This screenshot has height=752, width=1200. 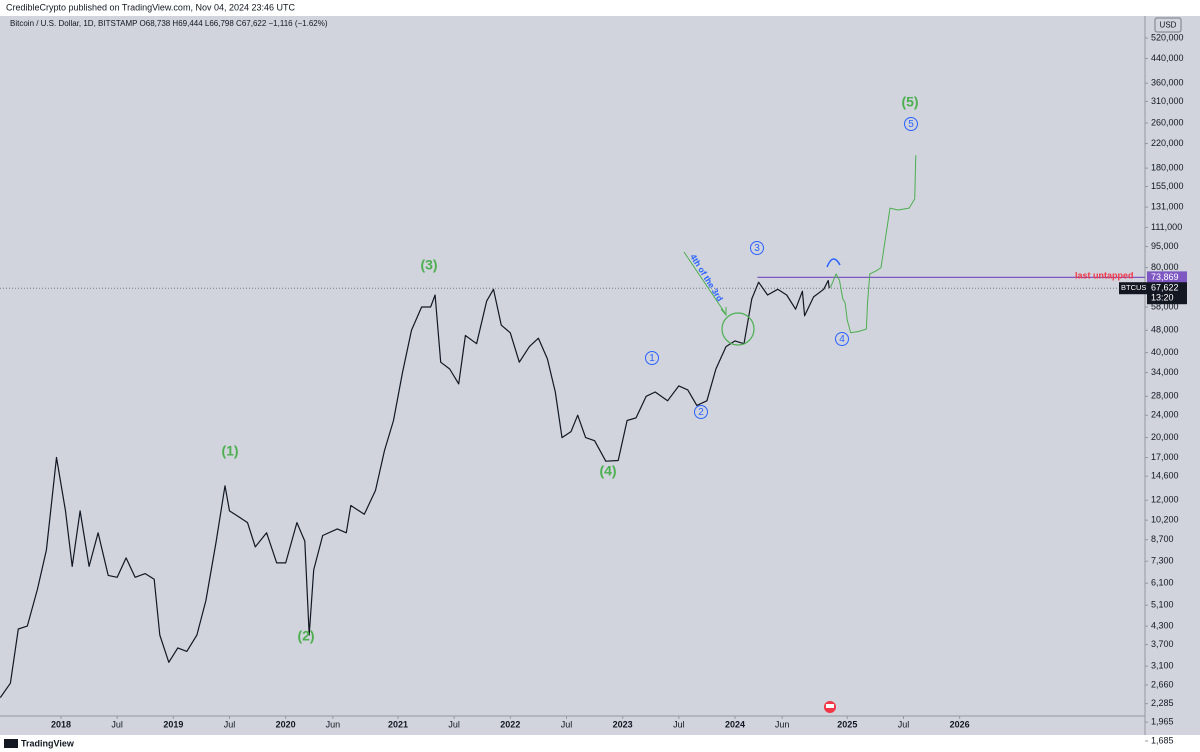 I want to click on subwave-label: 4, so click(x=842, y=339).